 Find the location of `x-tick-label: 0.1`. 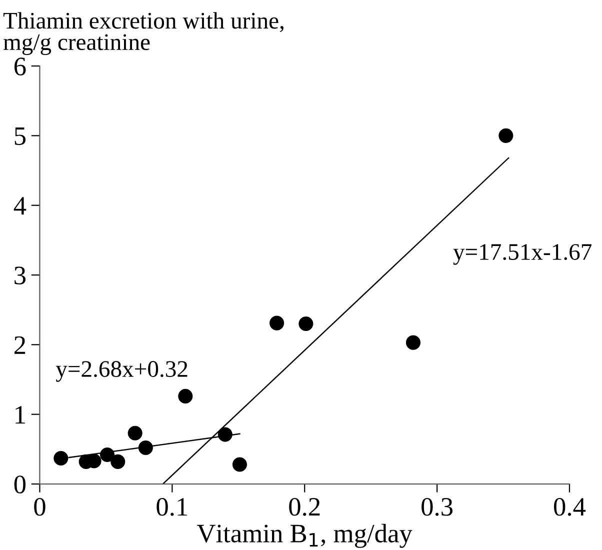

x-tick-label: 0.1 is located at coordinates (172, 507).